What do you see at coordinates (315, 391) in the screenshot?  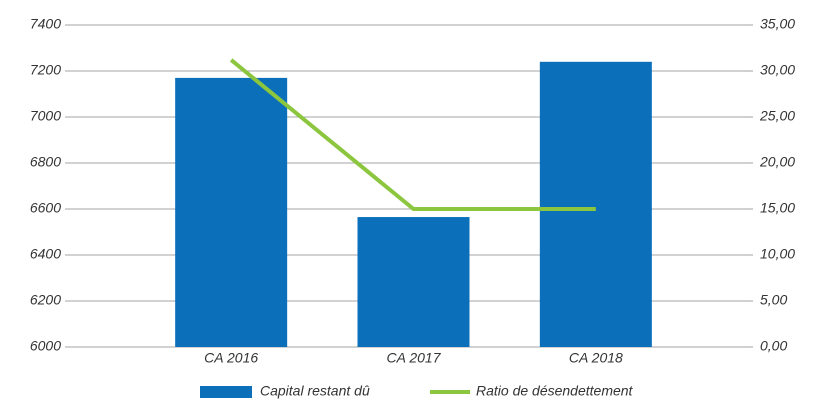 I see `legend-label: Capital restant dû` at bounding box center [315, 391].